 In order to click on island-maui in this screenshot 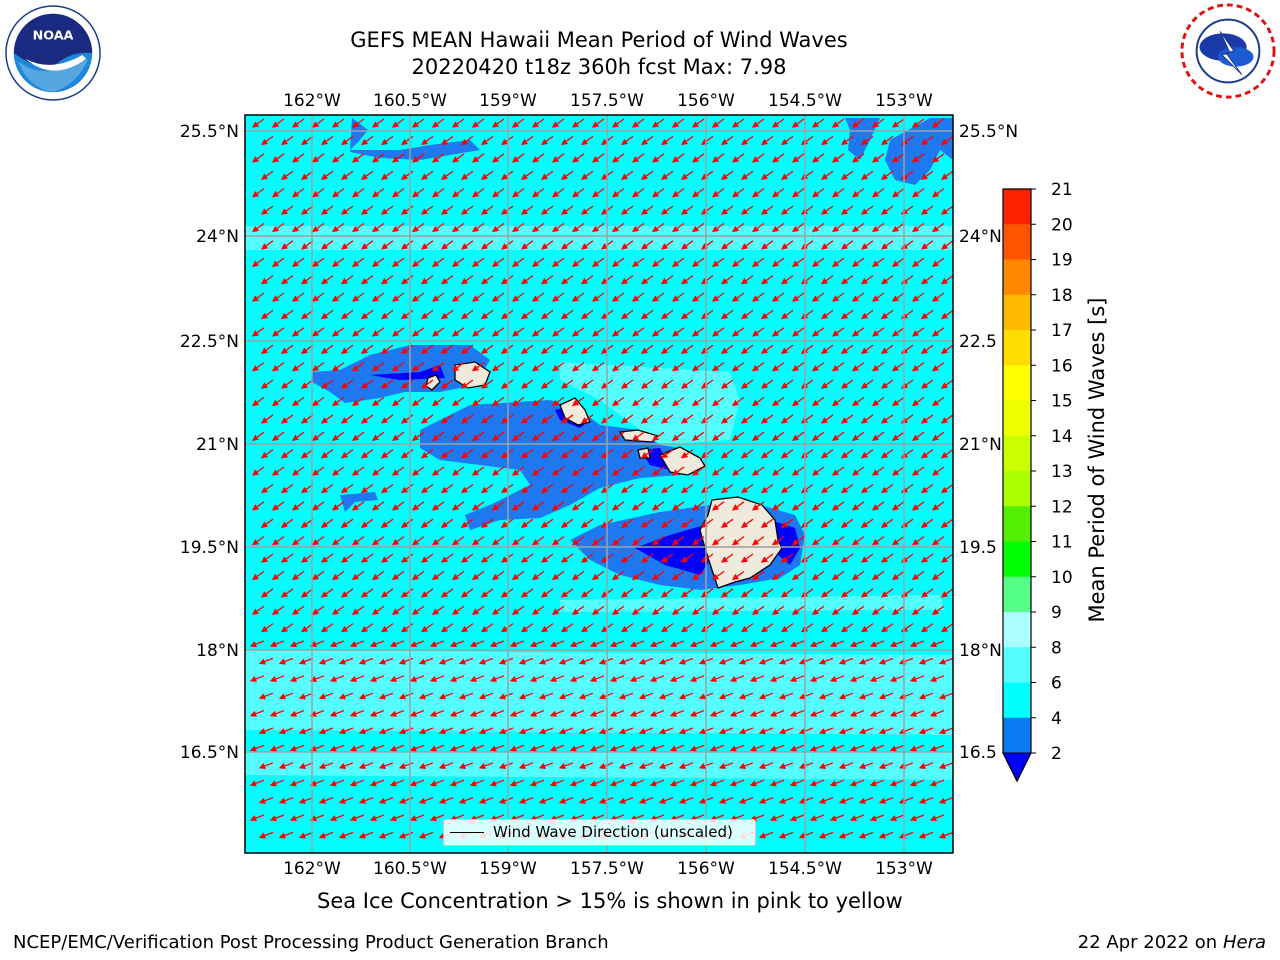, I will do `click(682, 461)`.